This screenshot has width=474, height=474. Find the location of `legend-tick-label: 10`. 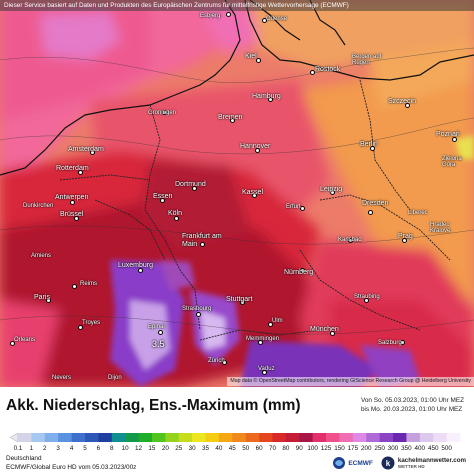

legend-tick-label: 10 is located at coordinates (126, 448).